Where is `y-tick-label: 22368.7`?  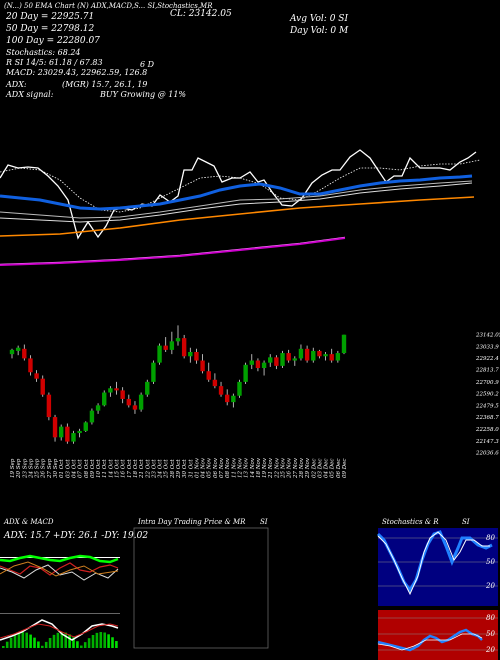
y-tick-label: 22368.7 is located at coordinates (487, 418).